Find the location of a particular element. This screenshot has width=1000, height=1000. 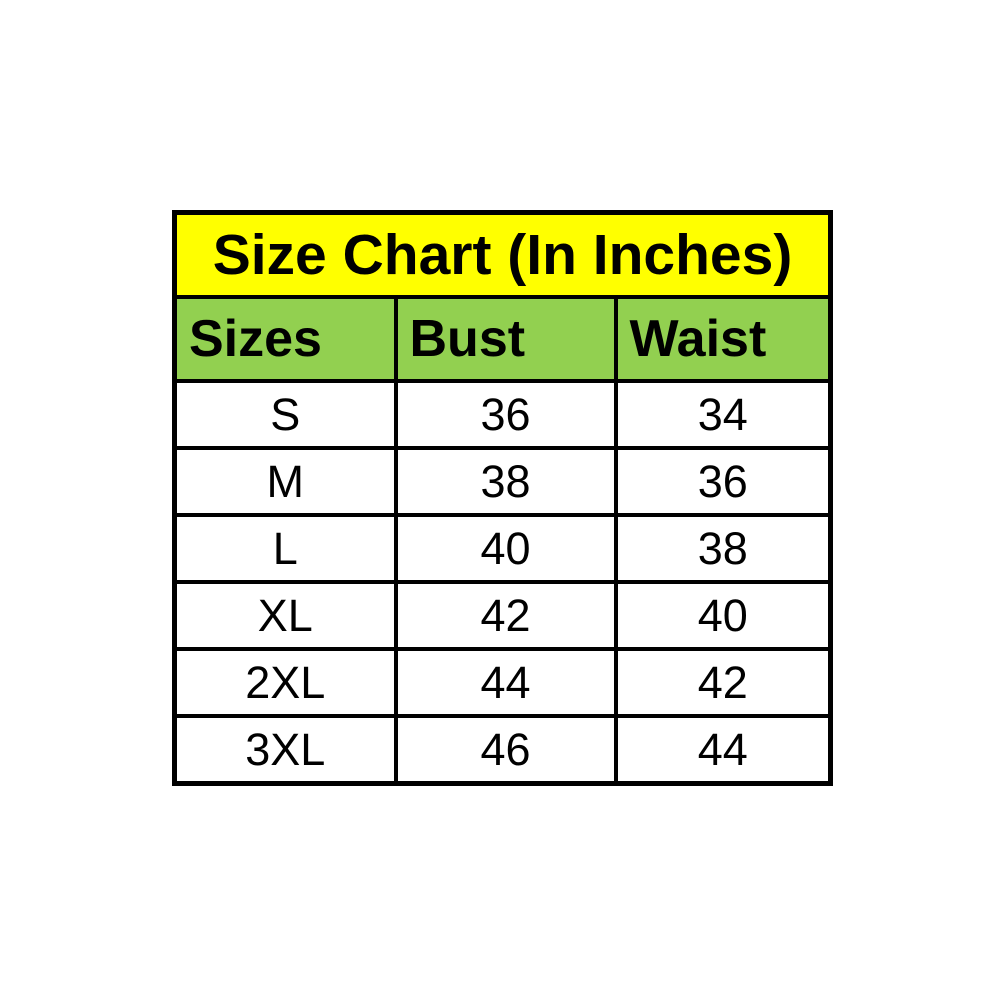

table-row: S 36 34 is located at coordinates (502, 414).